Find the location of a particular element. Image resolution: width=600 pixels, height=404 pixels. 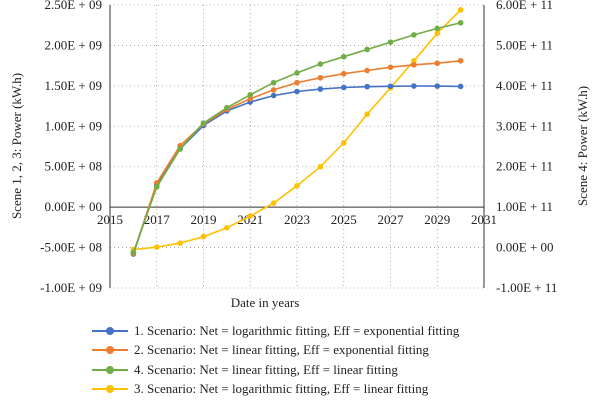

y-tick-label-left: 1.50E + 09 is located at coordinates (73, 85).